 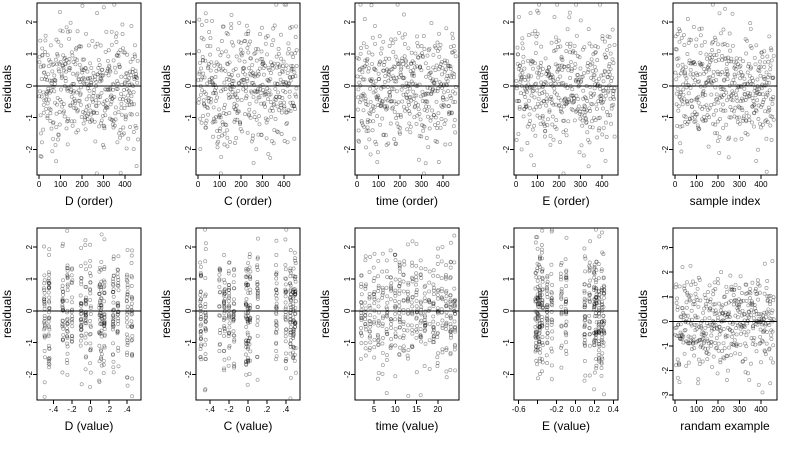 I want to click on y-tick-label: 1, so click(x=506, y=53).